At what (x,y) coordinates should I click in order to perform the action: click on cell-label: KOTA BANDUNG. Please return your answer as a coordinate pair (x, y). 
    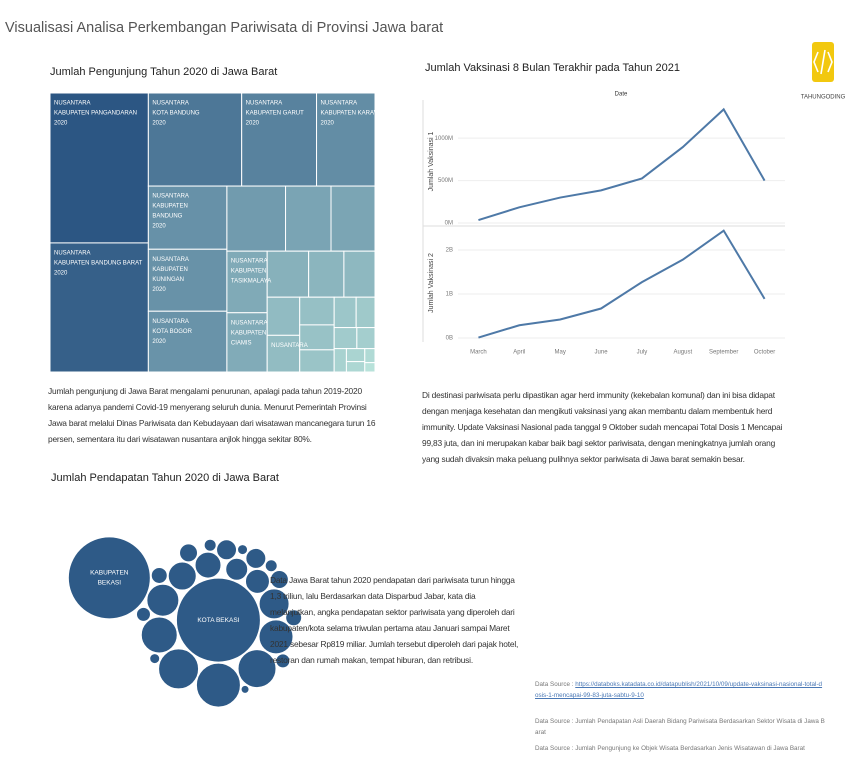
    Looking at the image, I should click on (176, 114).